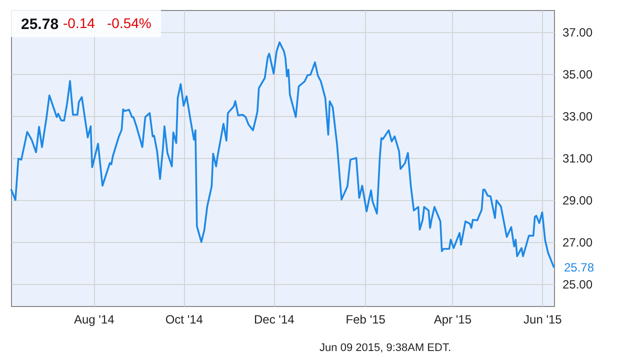 This screenshot has width=635, height=362. I want to click on x-tick-label: Oct '14, so click(184, 319).